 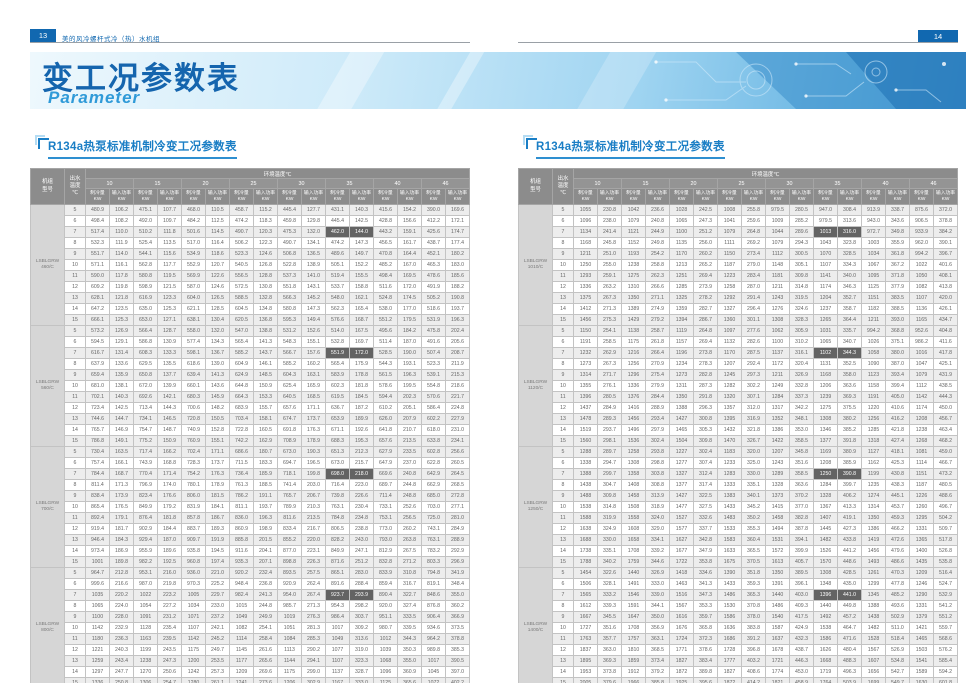 I want to click on capacity-cell: 1017, so click(x=433, y=661).